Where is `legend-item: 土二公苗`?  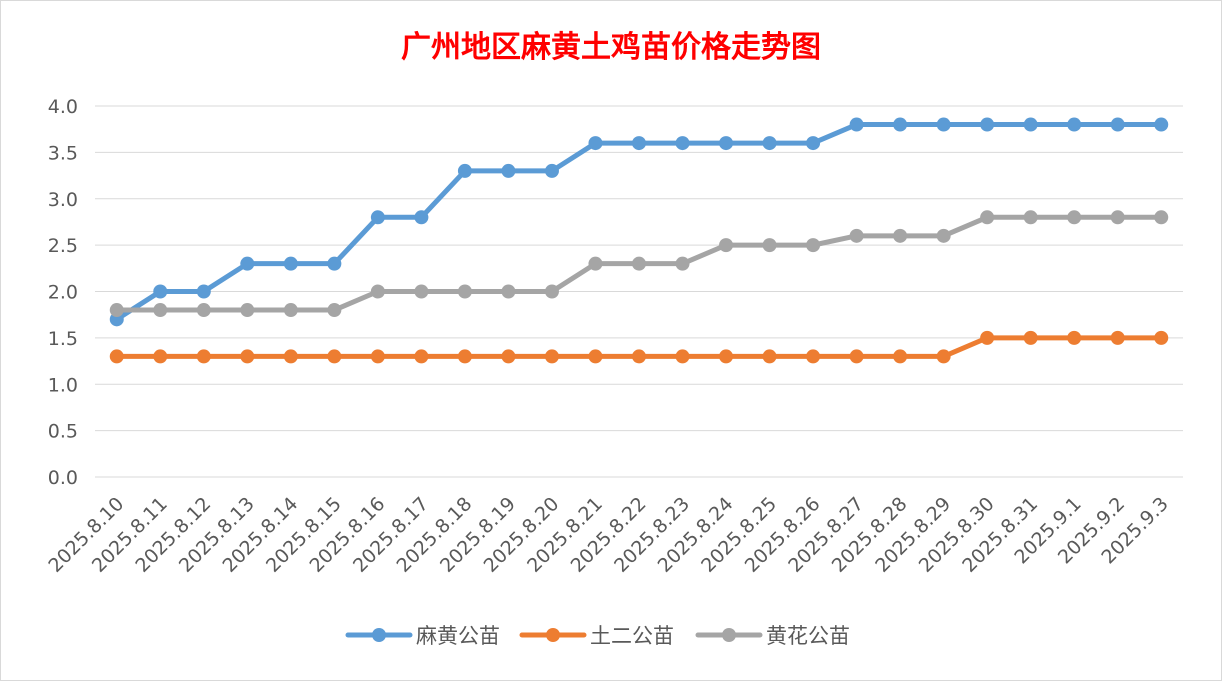
legend-item: 土二公苗 is located at coordinates (596, 636).